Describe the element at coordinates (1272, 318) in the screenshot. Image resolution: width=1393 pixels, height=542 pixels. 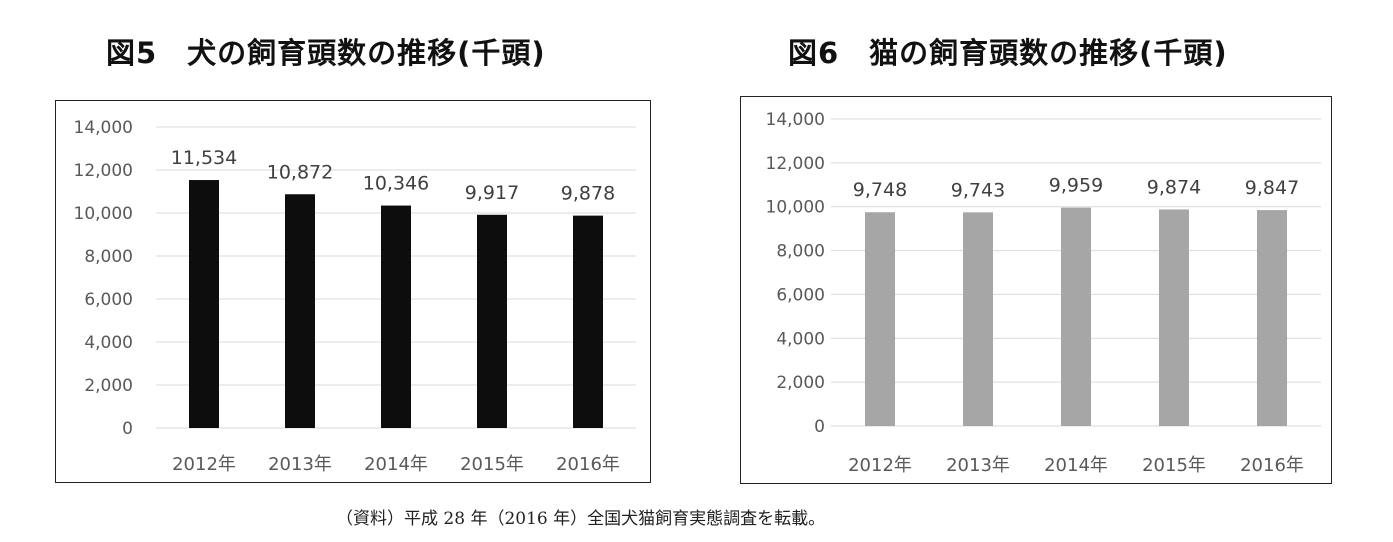
I see `cat-bar-2016` at that location.